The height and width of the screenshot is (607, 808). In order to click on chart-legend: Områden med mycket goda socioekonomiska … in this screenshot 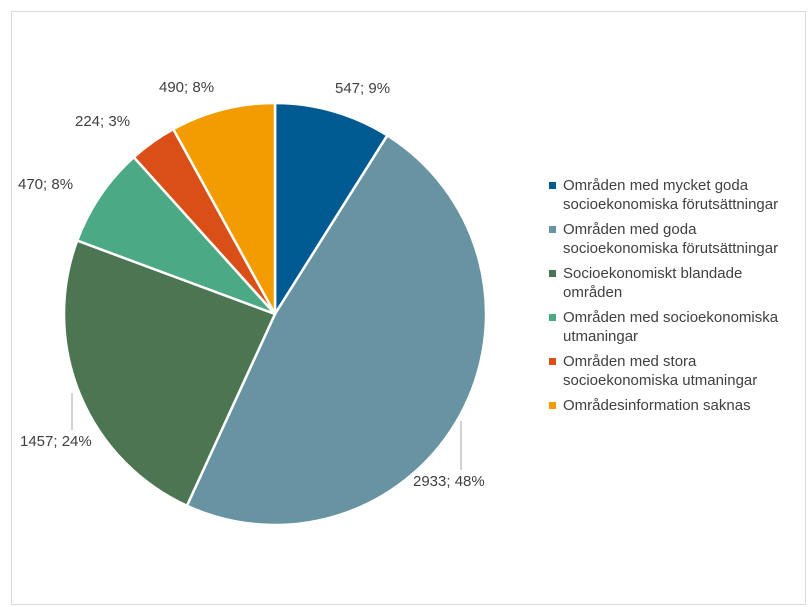, I will do `click(676, 298)`.